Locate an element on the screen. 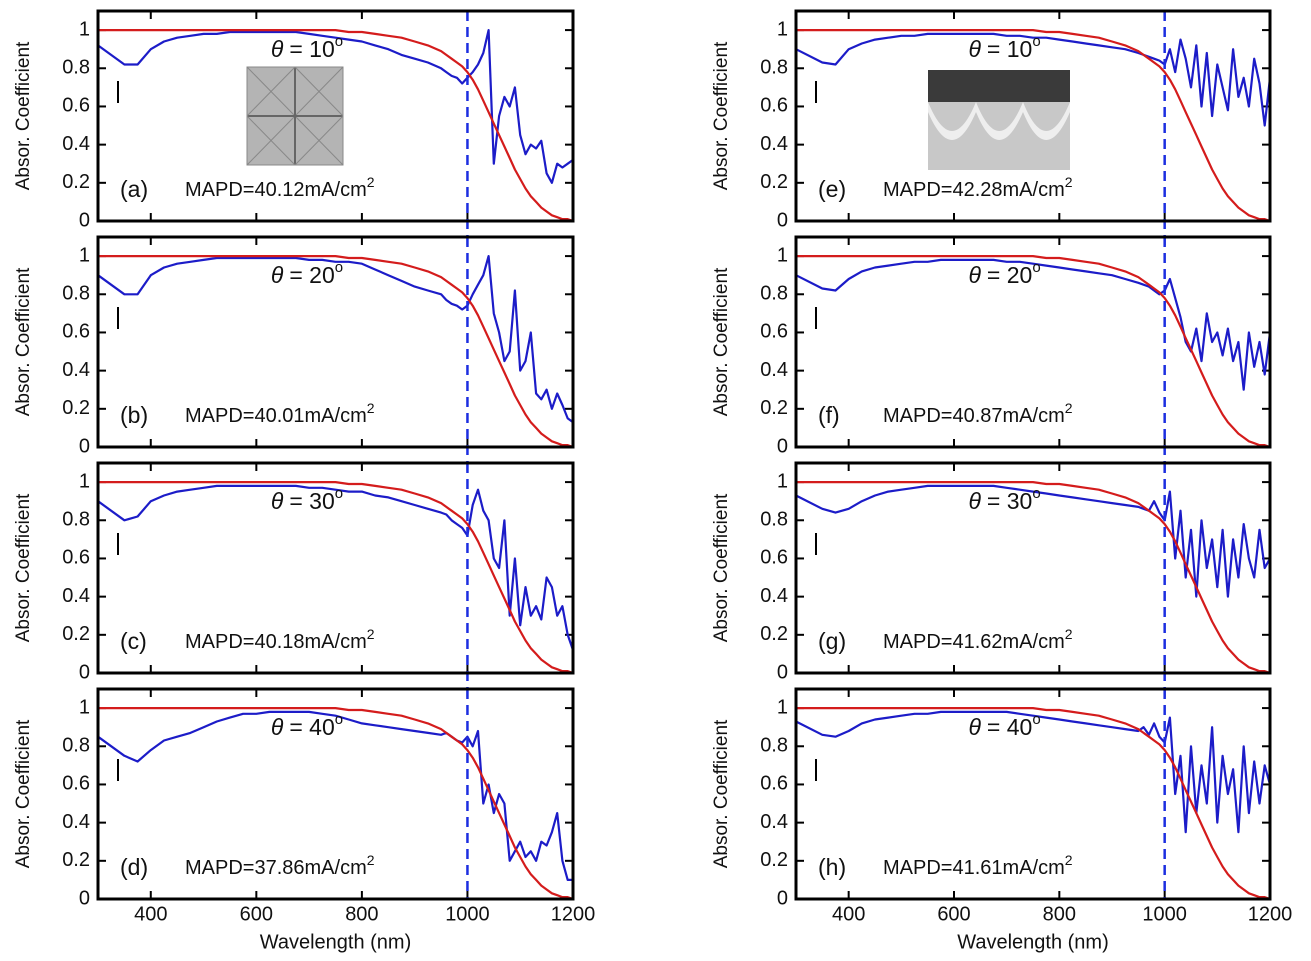 This screenshot has height=961, width=1311. angle-label: θ = 40o is located at coordinates (307, 725).